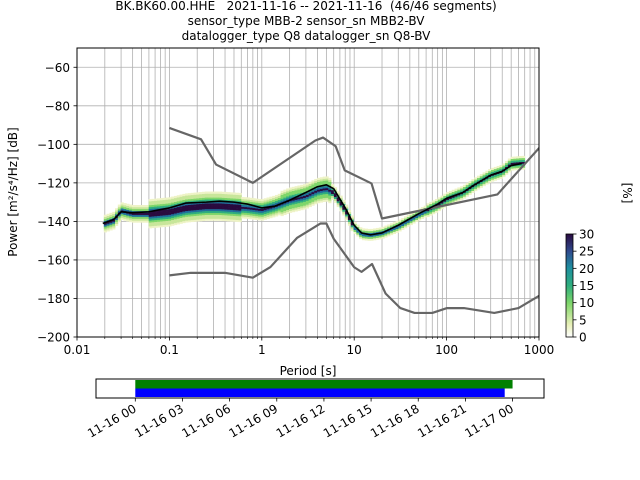 The height and width of the screenshot is (480, 640). I want to click on colorbar-tick-label: 5, so click(583, 320).